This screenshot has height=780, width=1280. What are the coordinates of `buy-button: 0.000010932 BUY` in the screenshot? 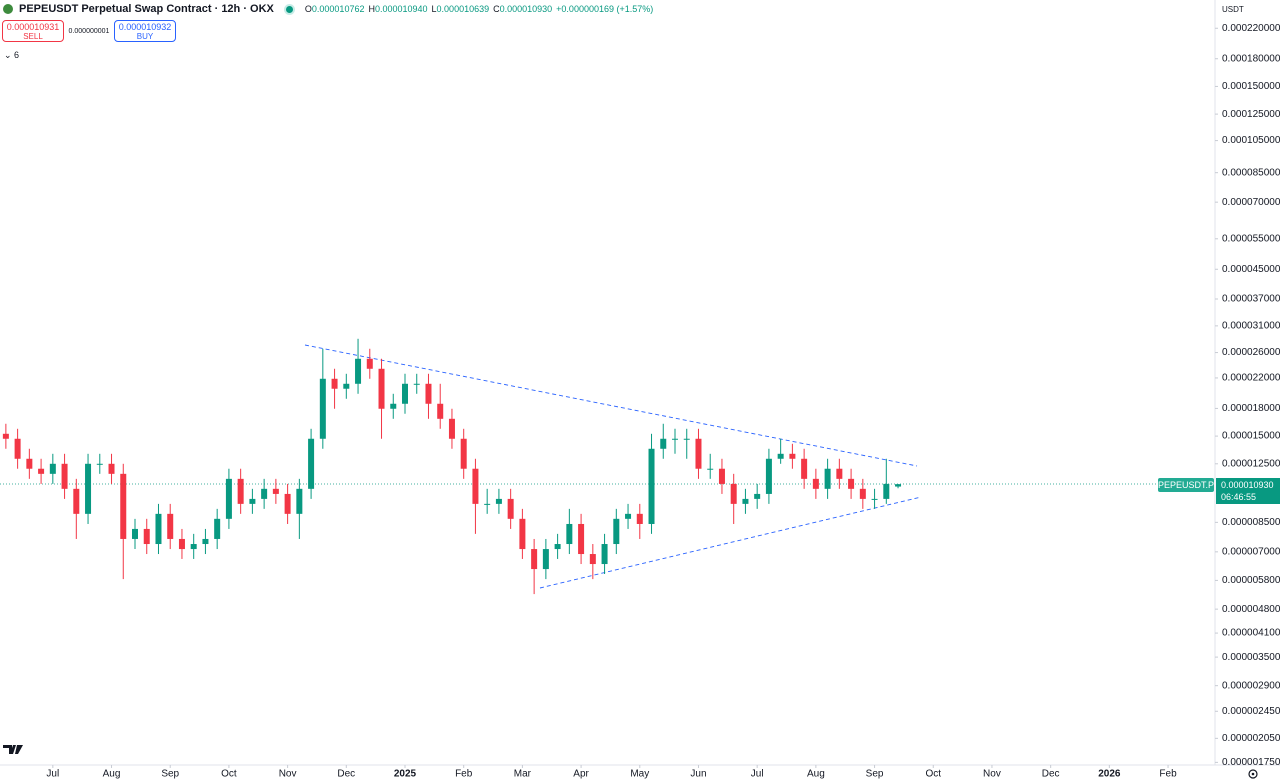 It's located at (145, 31).